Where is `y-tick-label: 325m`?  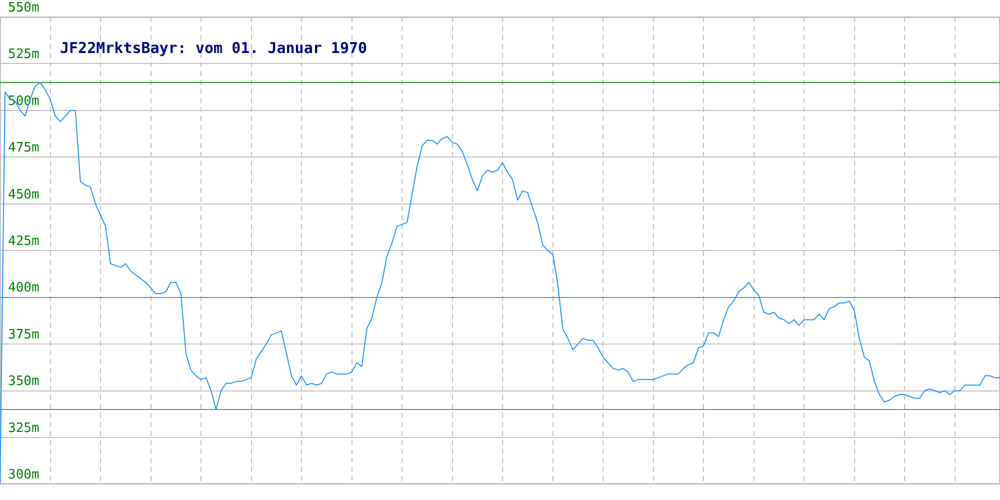
y-tick-label: 325m is located at coordinates (24, 428).